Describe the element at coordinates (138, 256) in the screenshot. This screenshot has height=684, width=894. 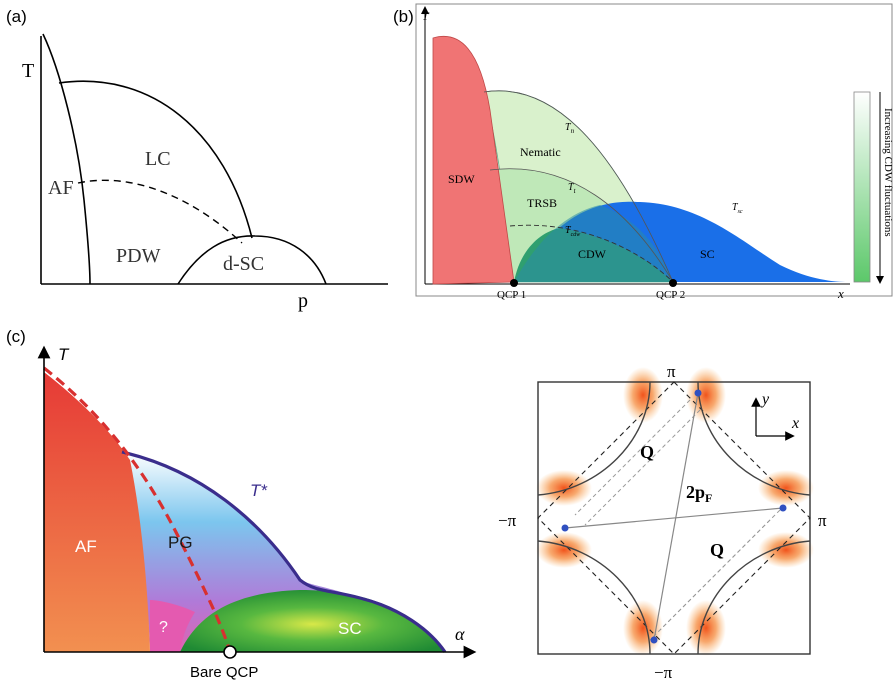
I see `panel-a-pdw-label: PDW` at that location.